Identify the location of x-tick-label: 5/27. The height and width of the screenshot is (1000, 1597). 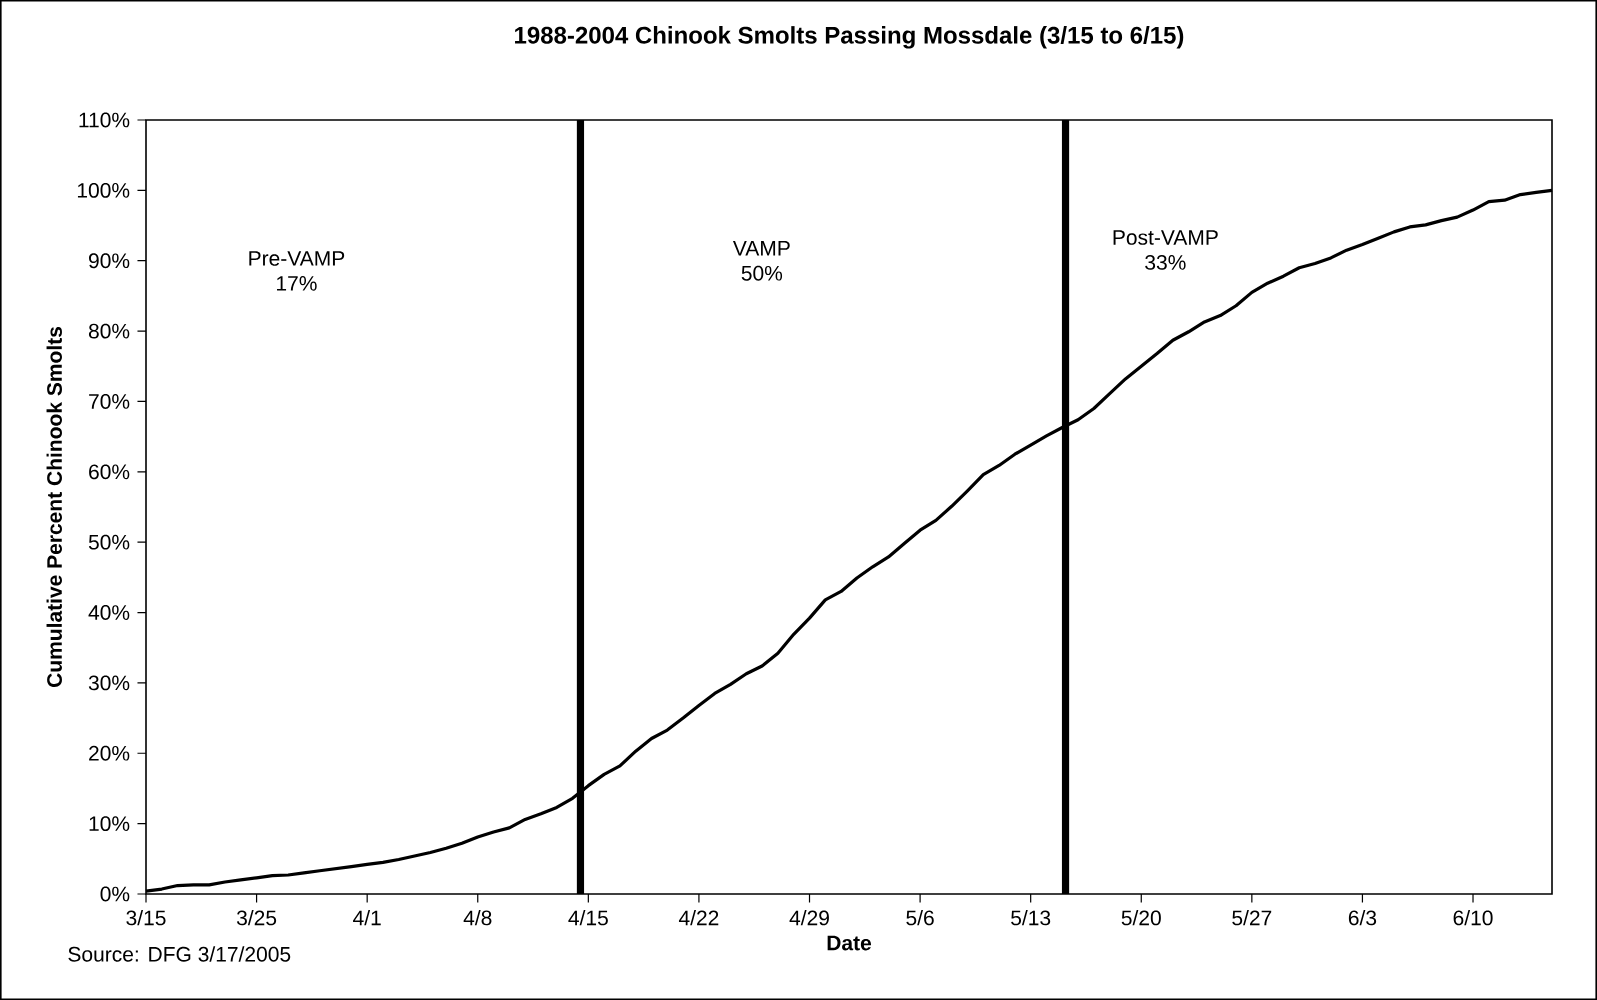
(1252, 917).